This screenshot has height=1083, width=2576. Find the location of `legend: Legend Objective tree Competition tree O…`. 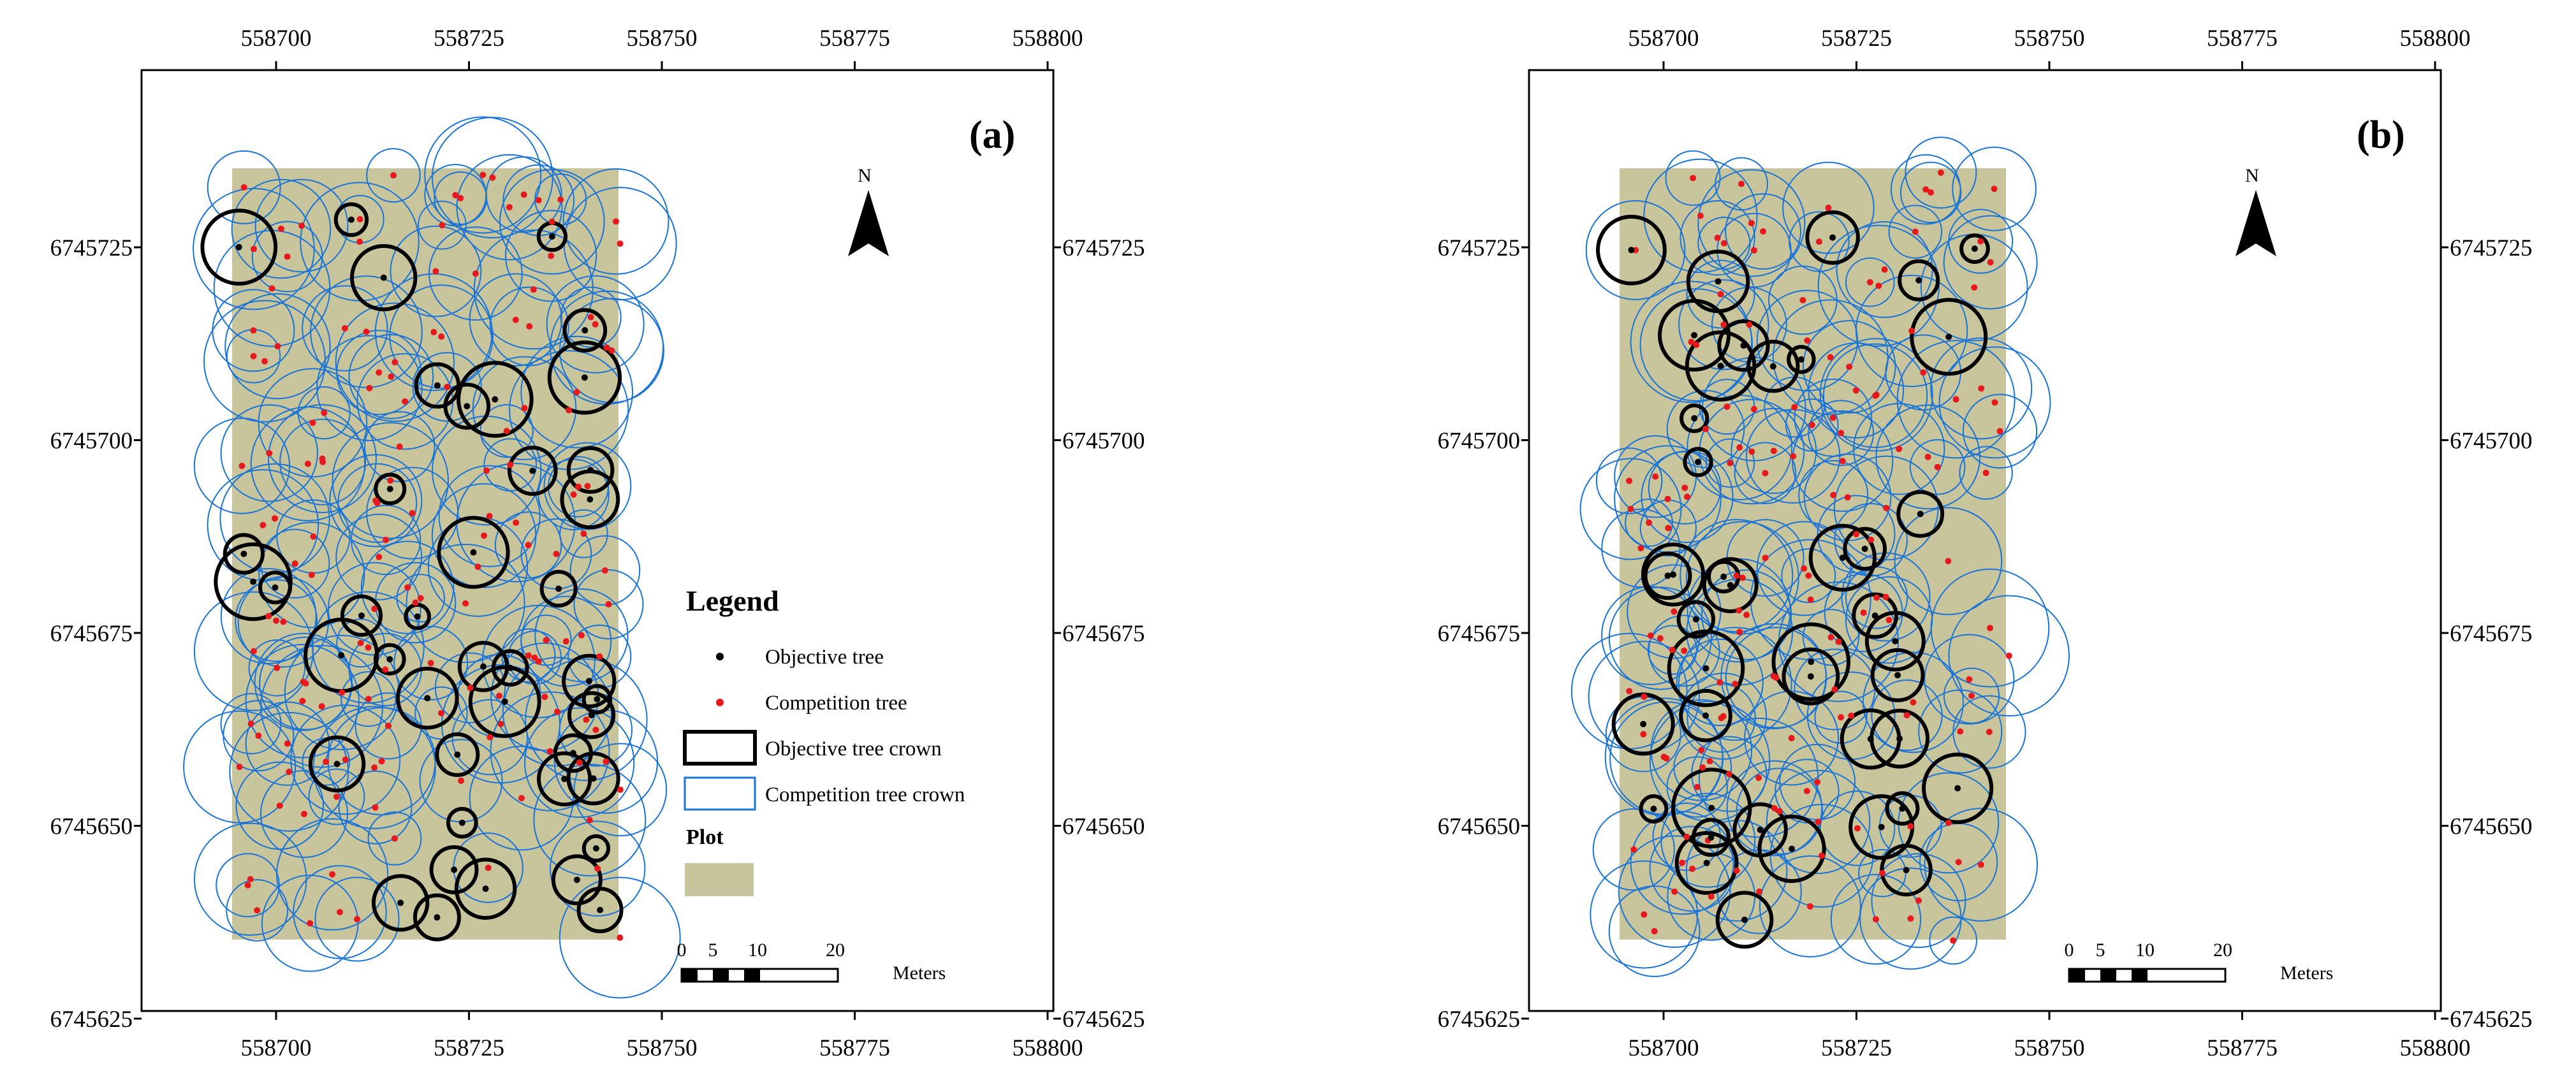

legend: Legend Objective tree Competition tree O… is located at coordinates (824, 740).